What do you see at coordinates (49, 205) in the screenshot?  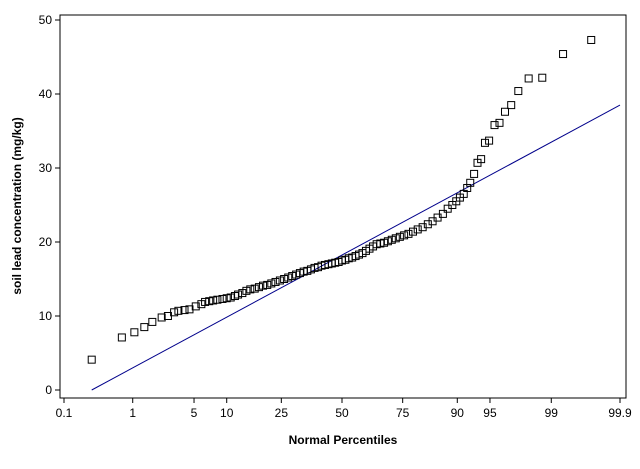 I see `y-axis-ticks: 0 10 20 30 40 50` at bounding box center [49, 205].